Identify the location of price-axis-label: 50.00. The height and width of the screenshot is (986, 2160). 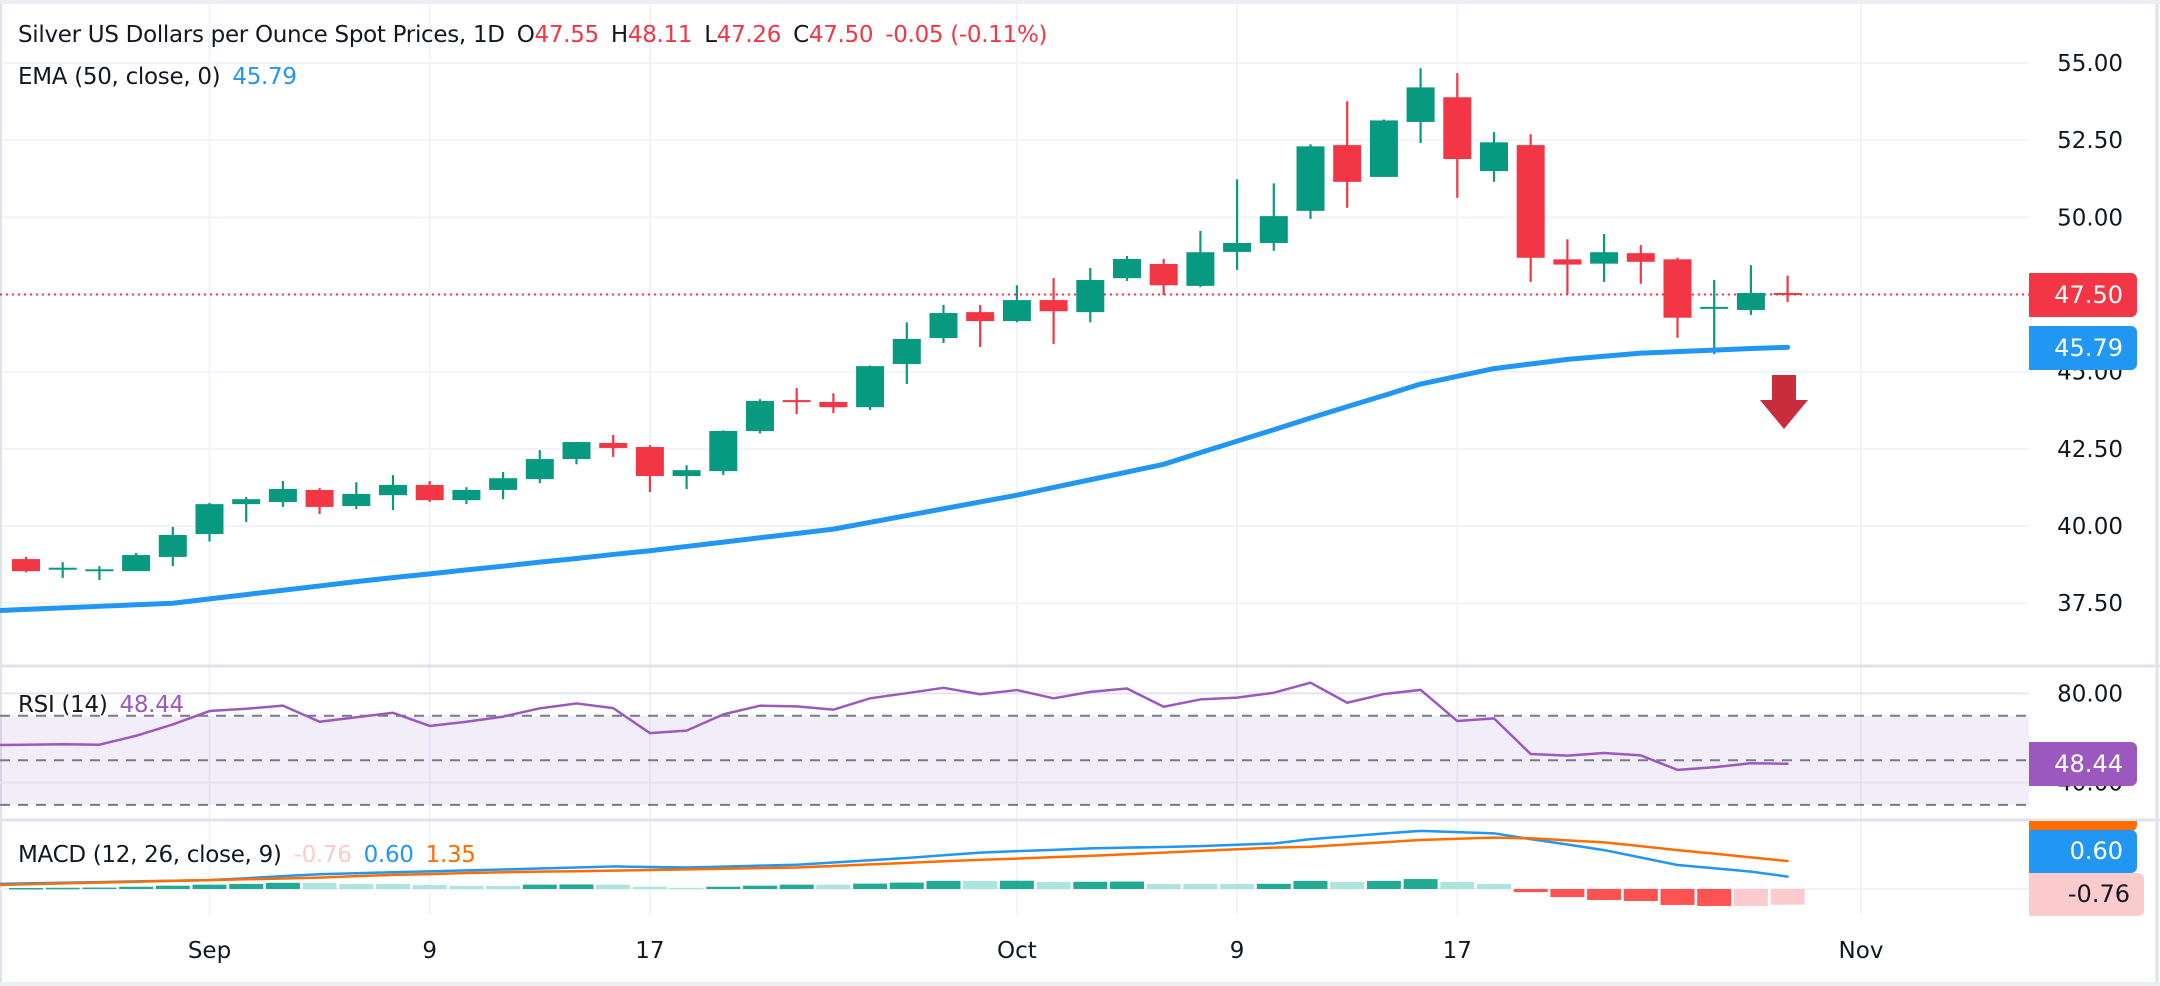
(2090, 218).